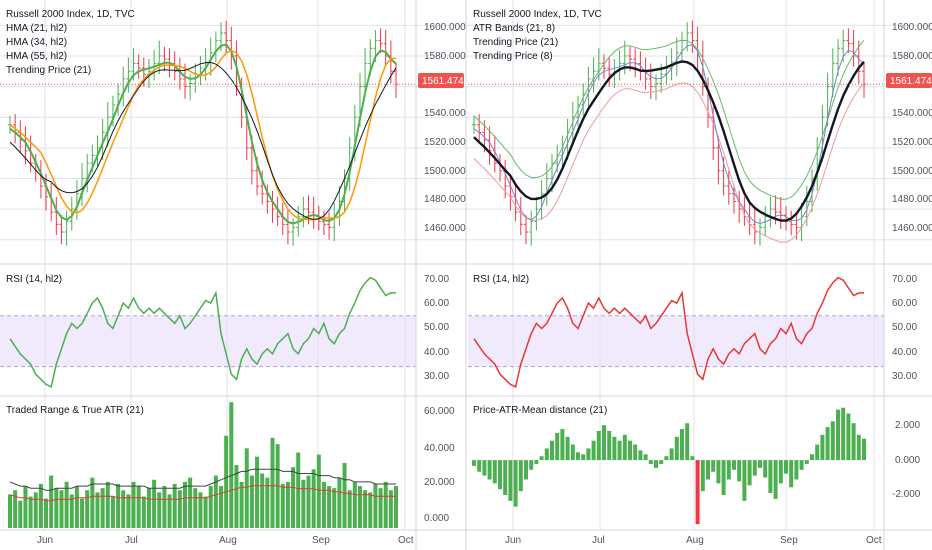 This screenshot has height=550, width=932. Describe the element at coordinates (36, 28) in the screenshot. I see `left-legend-hma21: HMA (21, hl2)` at that location.